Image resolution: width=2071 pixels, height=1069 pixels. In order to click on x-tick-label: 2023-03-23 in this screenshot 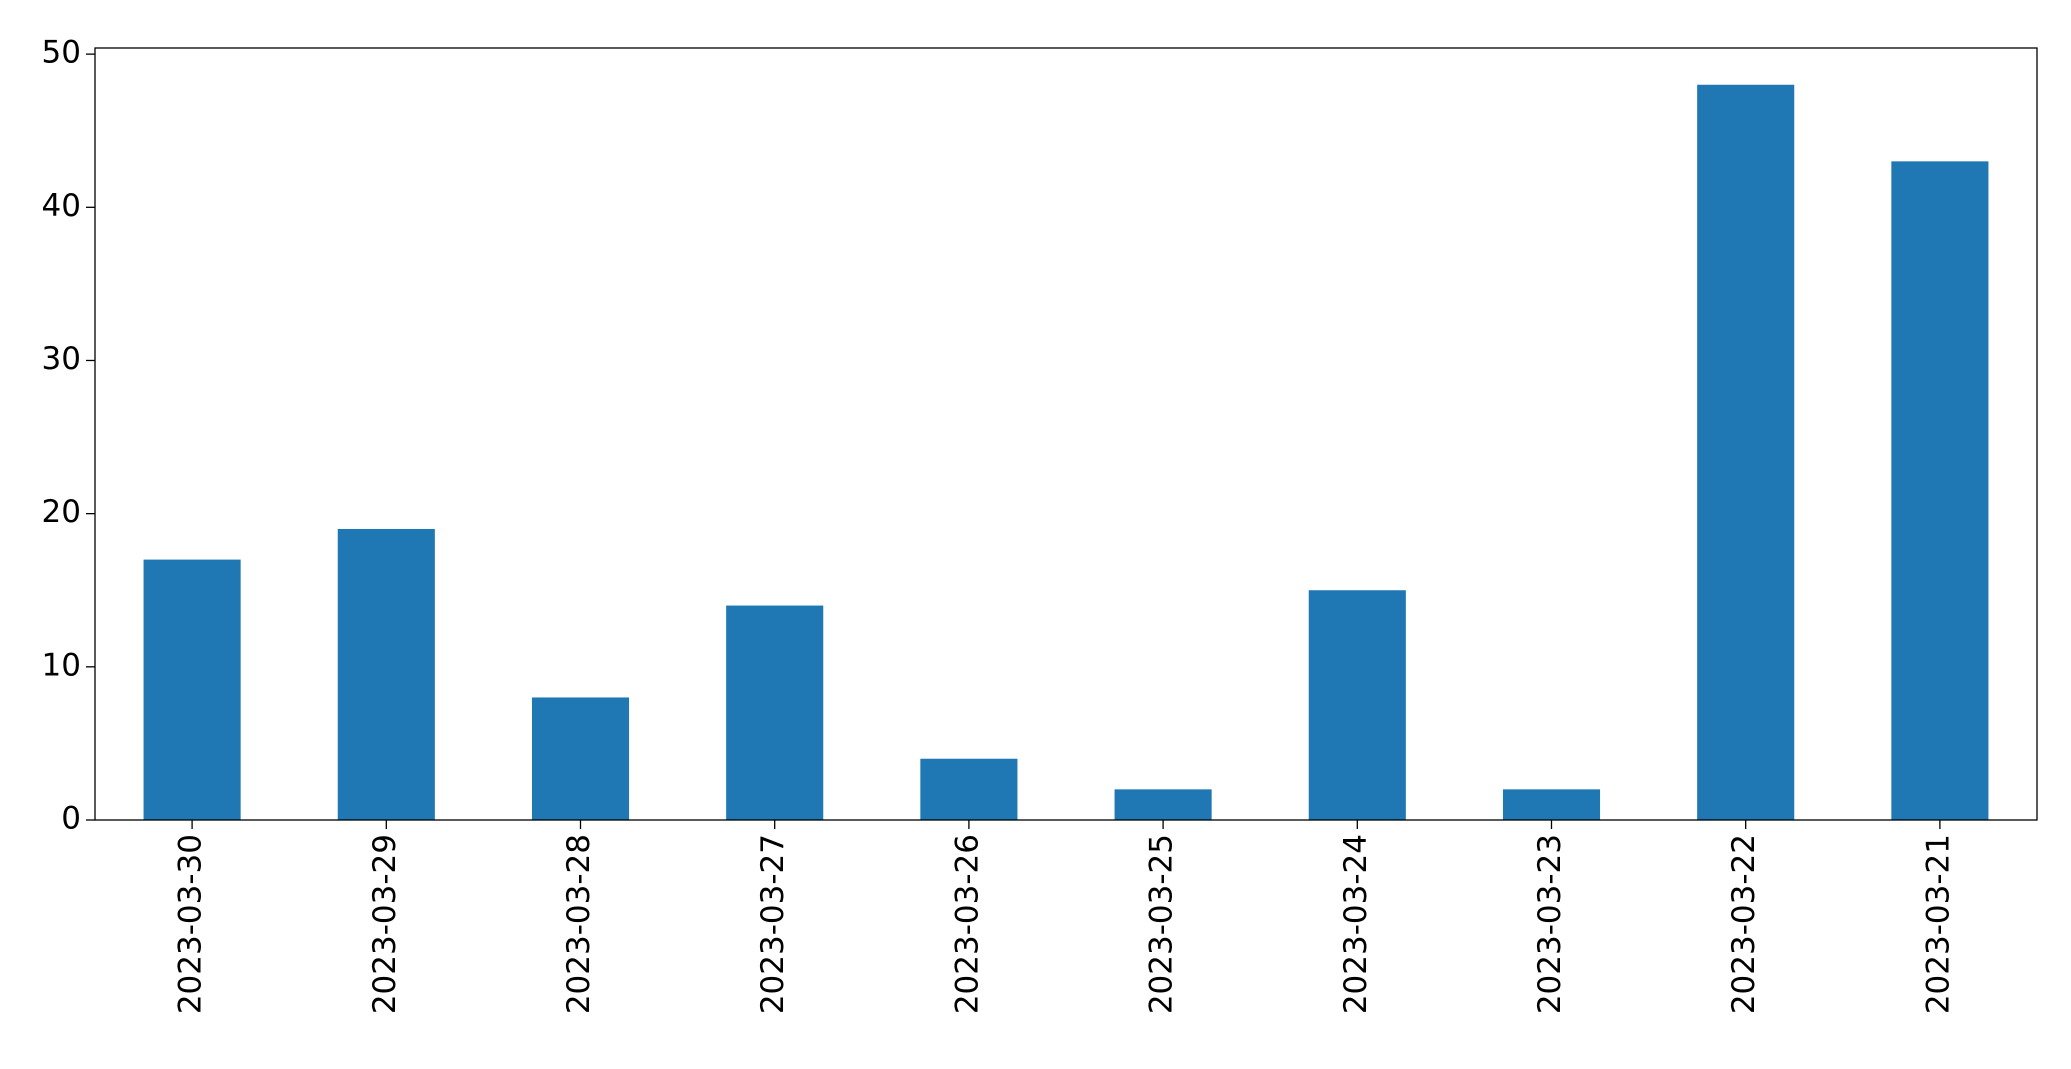, I will do `click(1550, 924)`.